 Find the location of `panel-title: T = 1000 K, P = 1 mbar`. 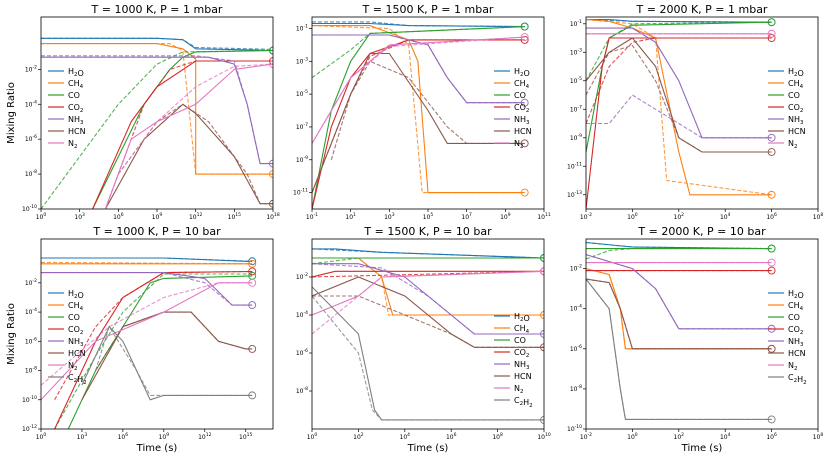

panel-title: T = 1000 K, P = 1 mbar is located at coordinates (157, 9).